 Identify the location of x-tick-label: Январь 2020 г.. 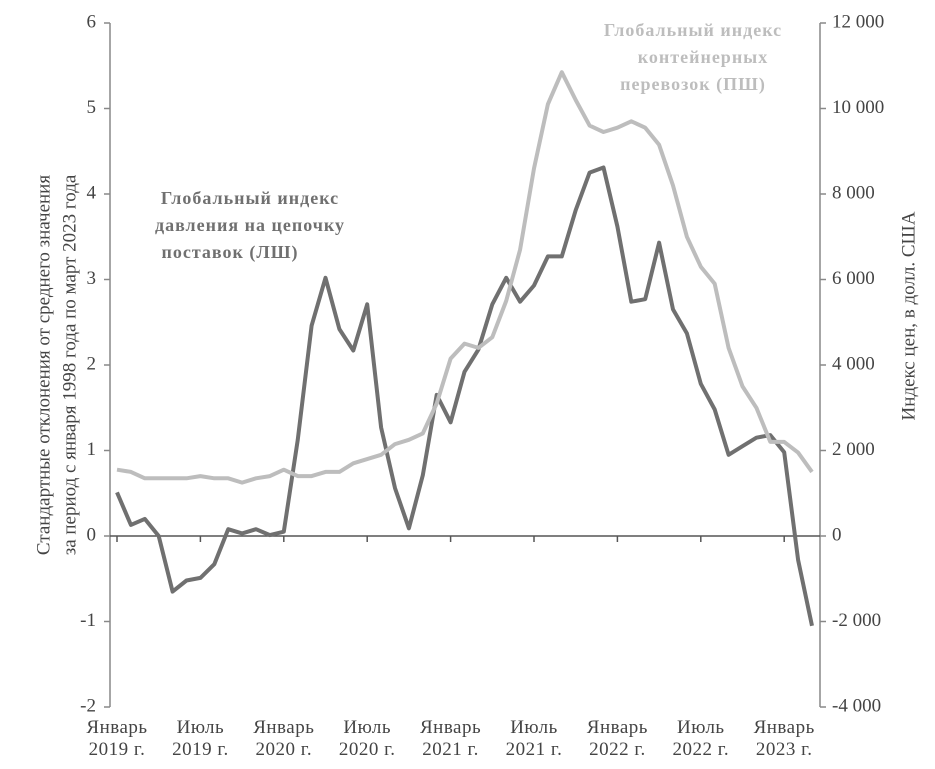
(284, 738).